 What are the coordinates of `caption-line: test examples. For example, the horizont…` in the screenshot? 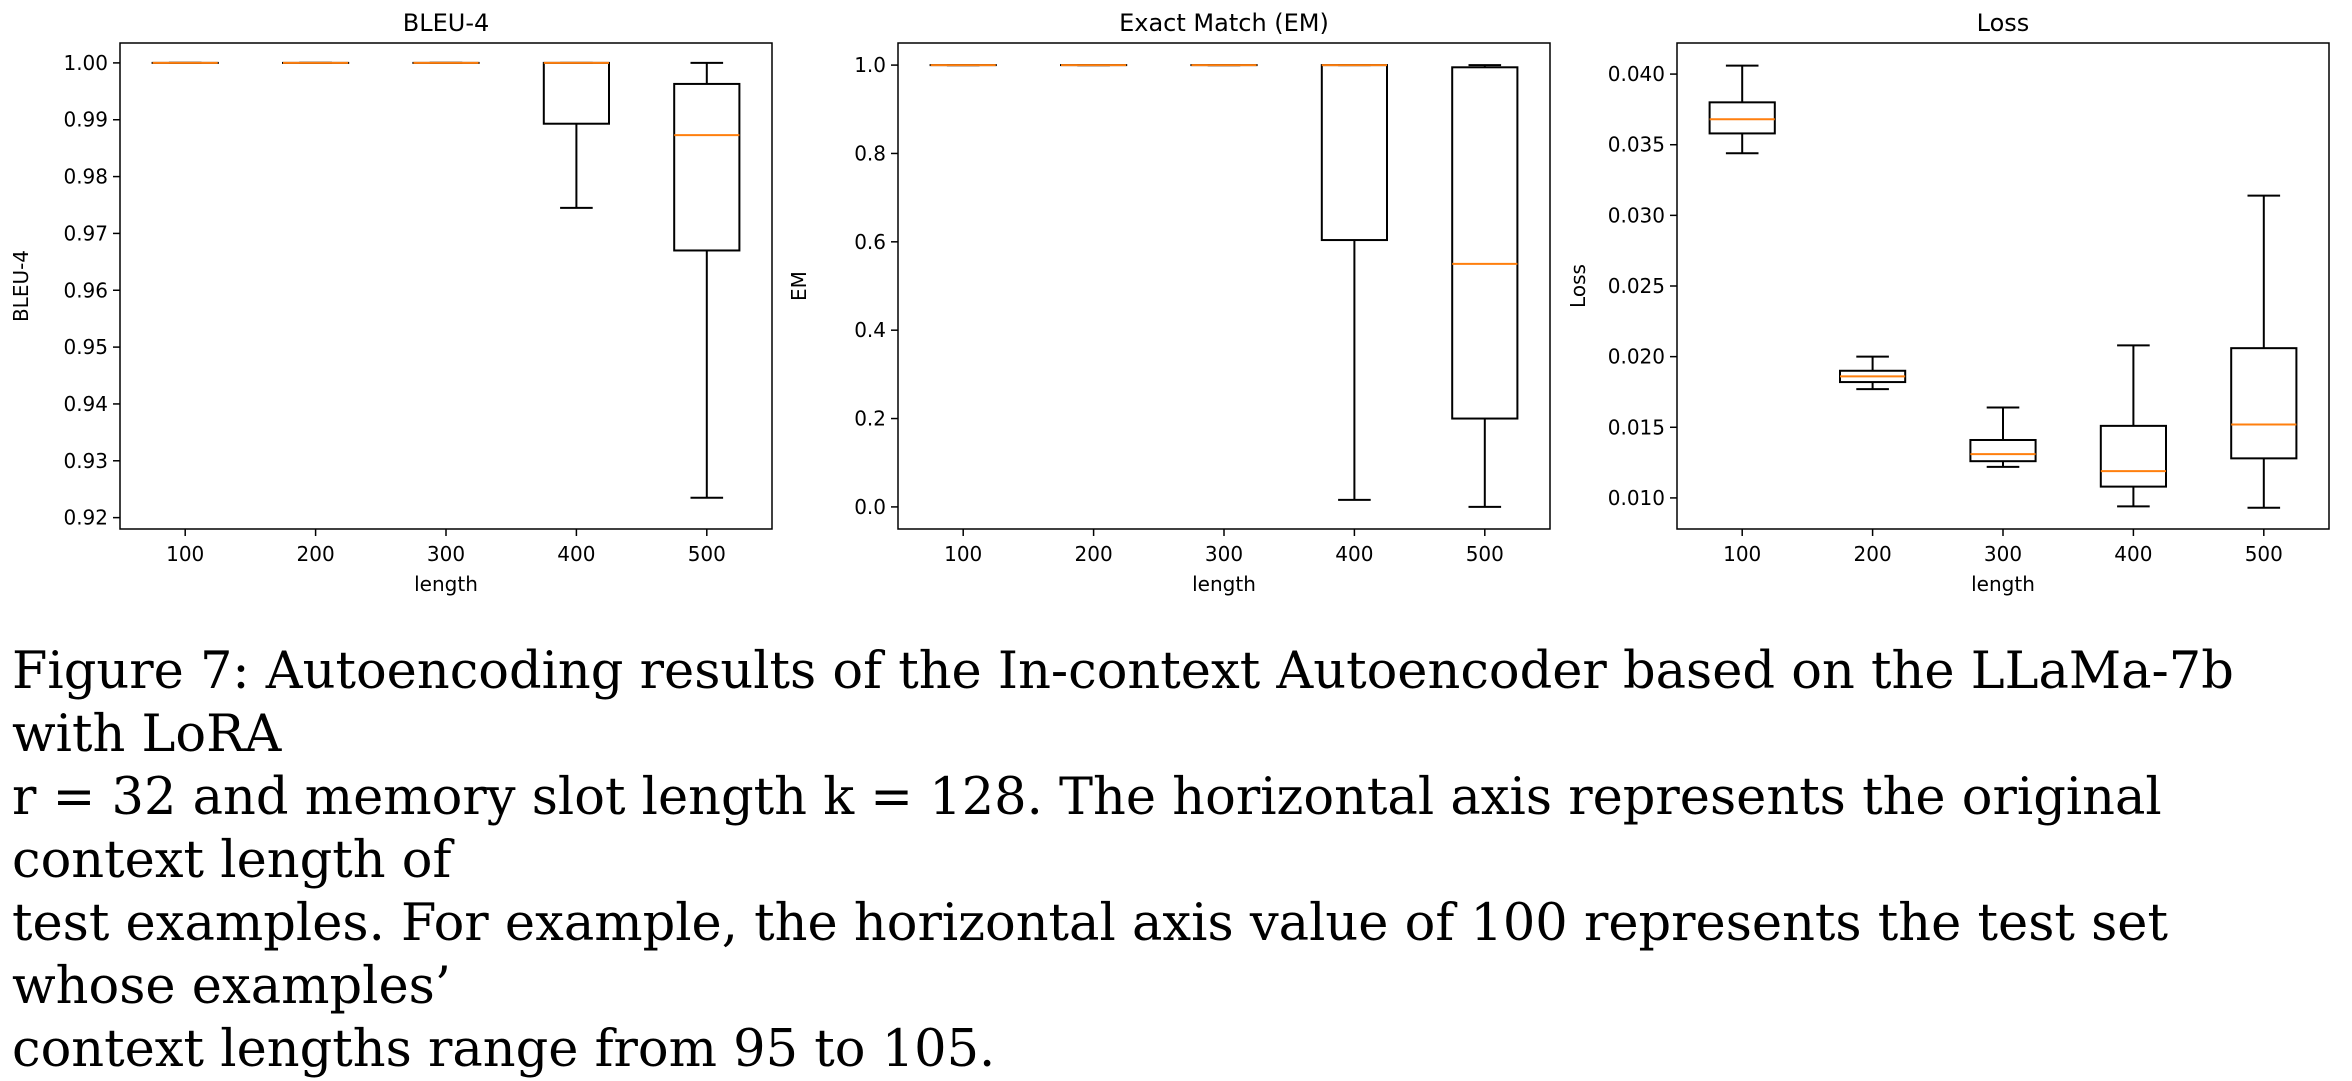 It's located at (1177, 955).